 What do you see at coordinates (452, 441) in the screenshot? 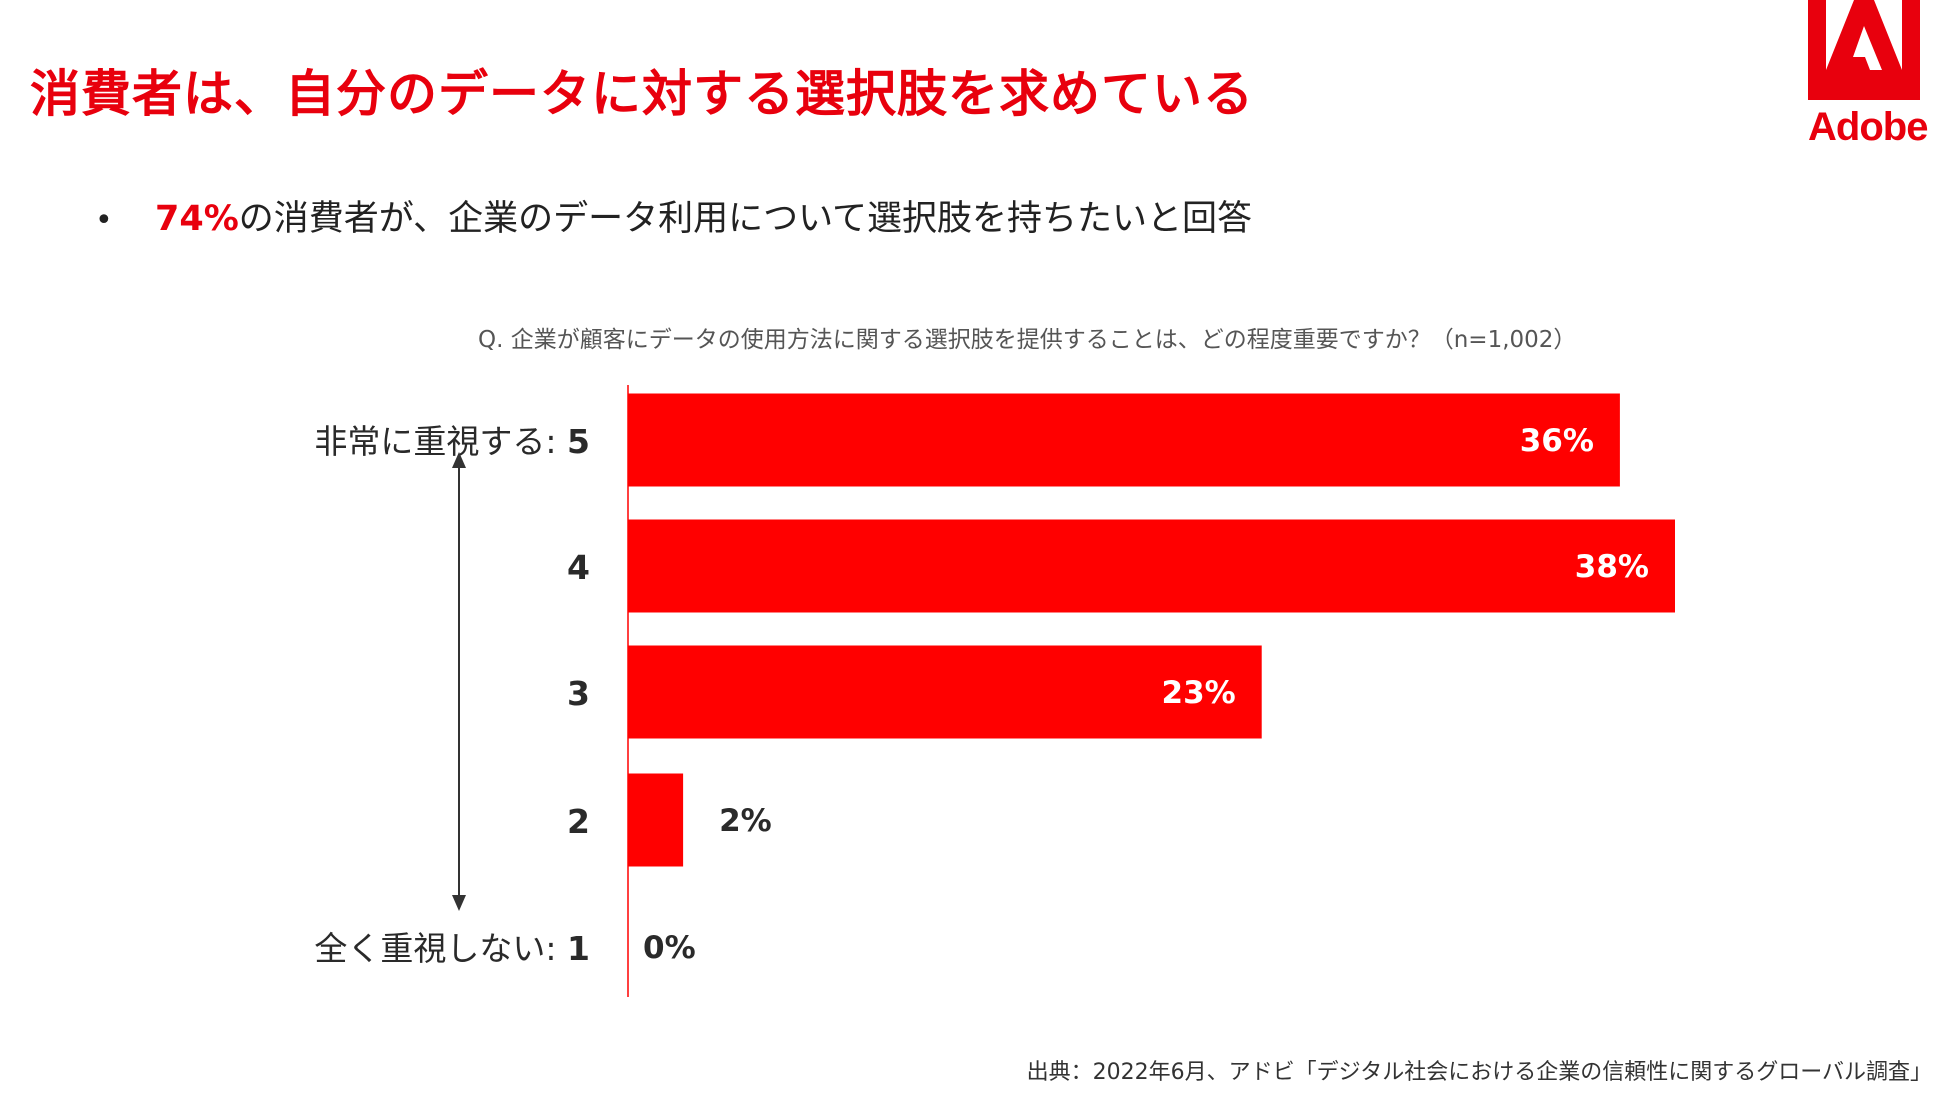
I see `category-label-5: 非常に重視する: 5` at bounding box center [452, 441].